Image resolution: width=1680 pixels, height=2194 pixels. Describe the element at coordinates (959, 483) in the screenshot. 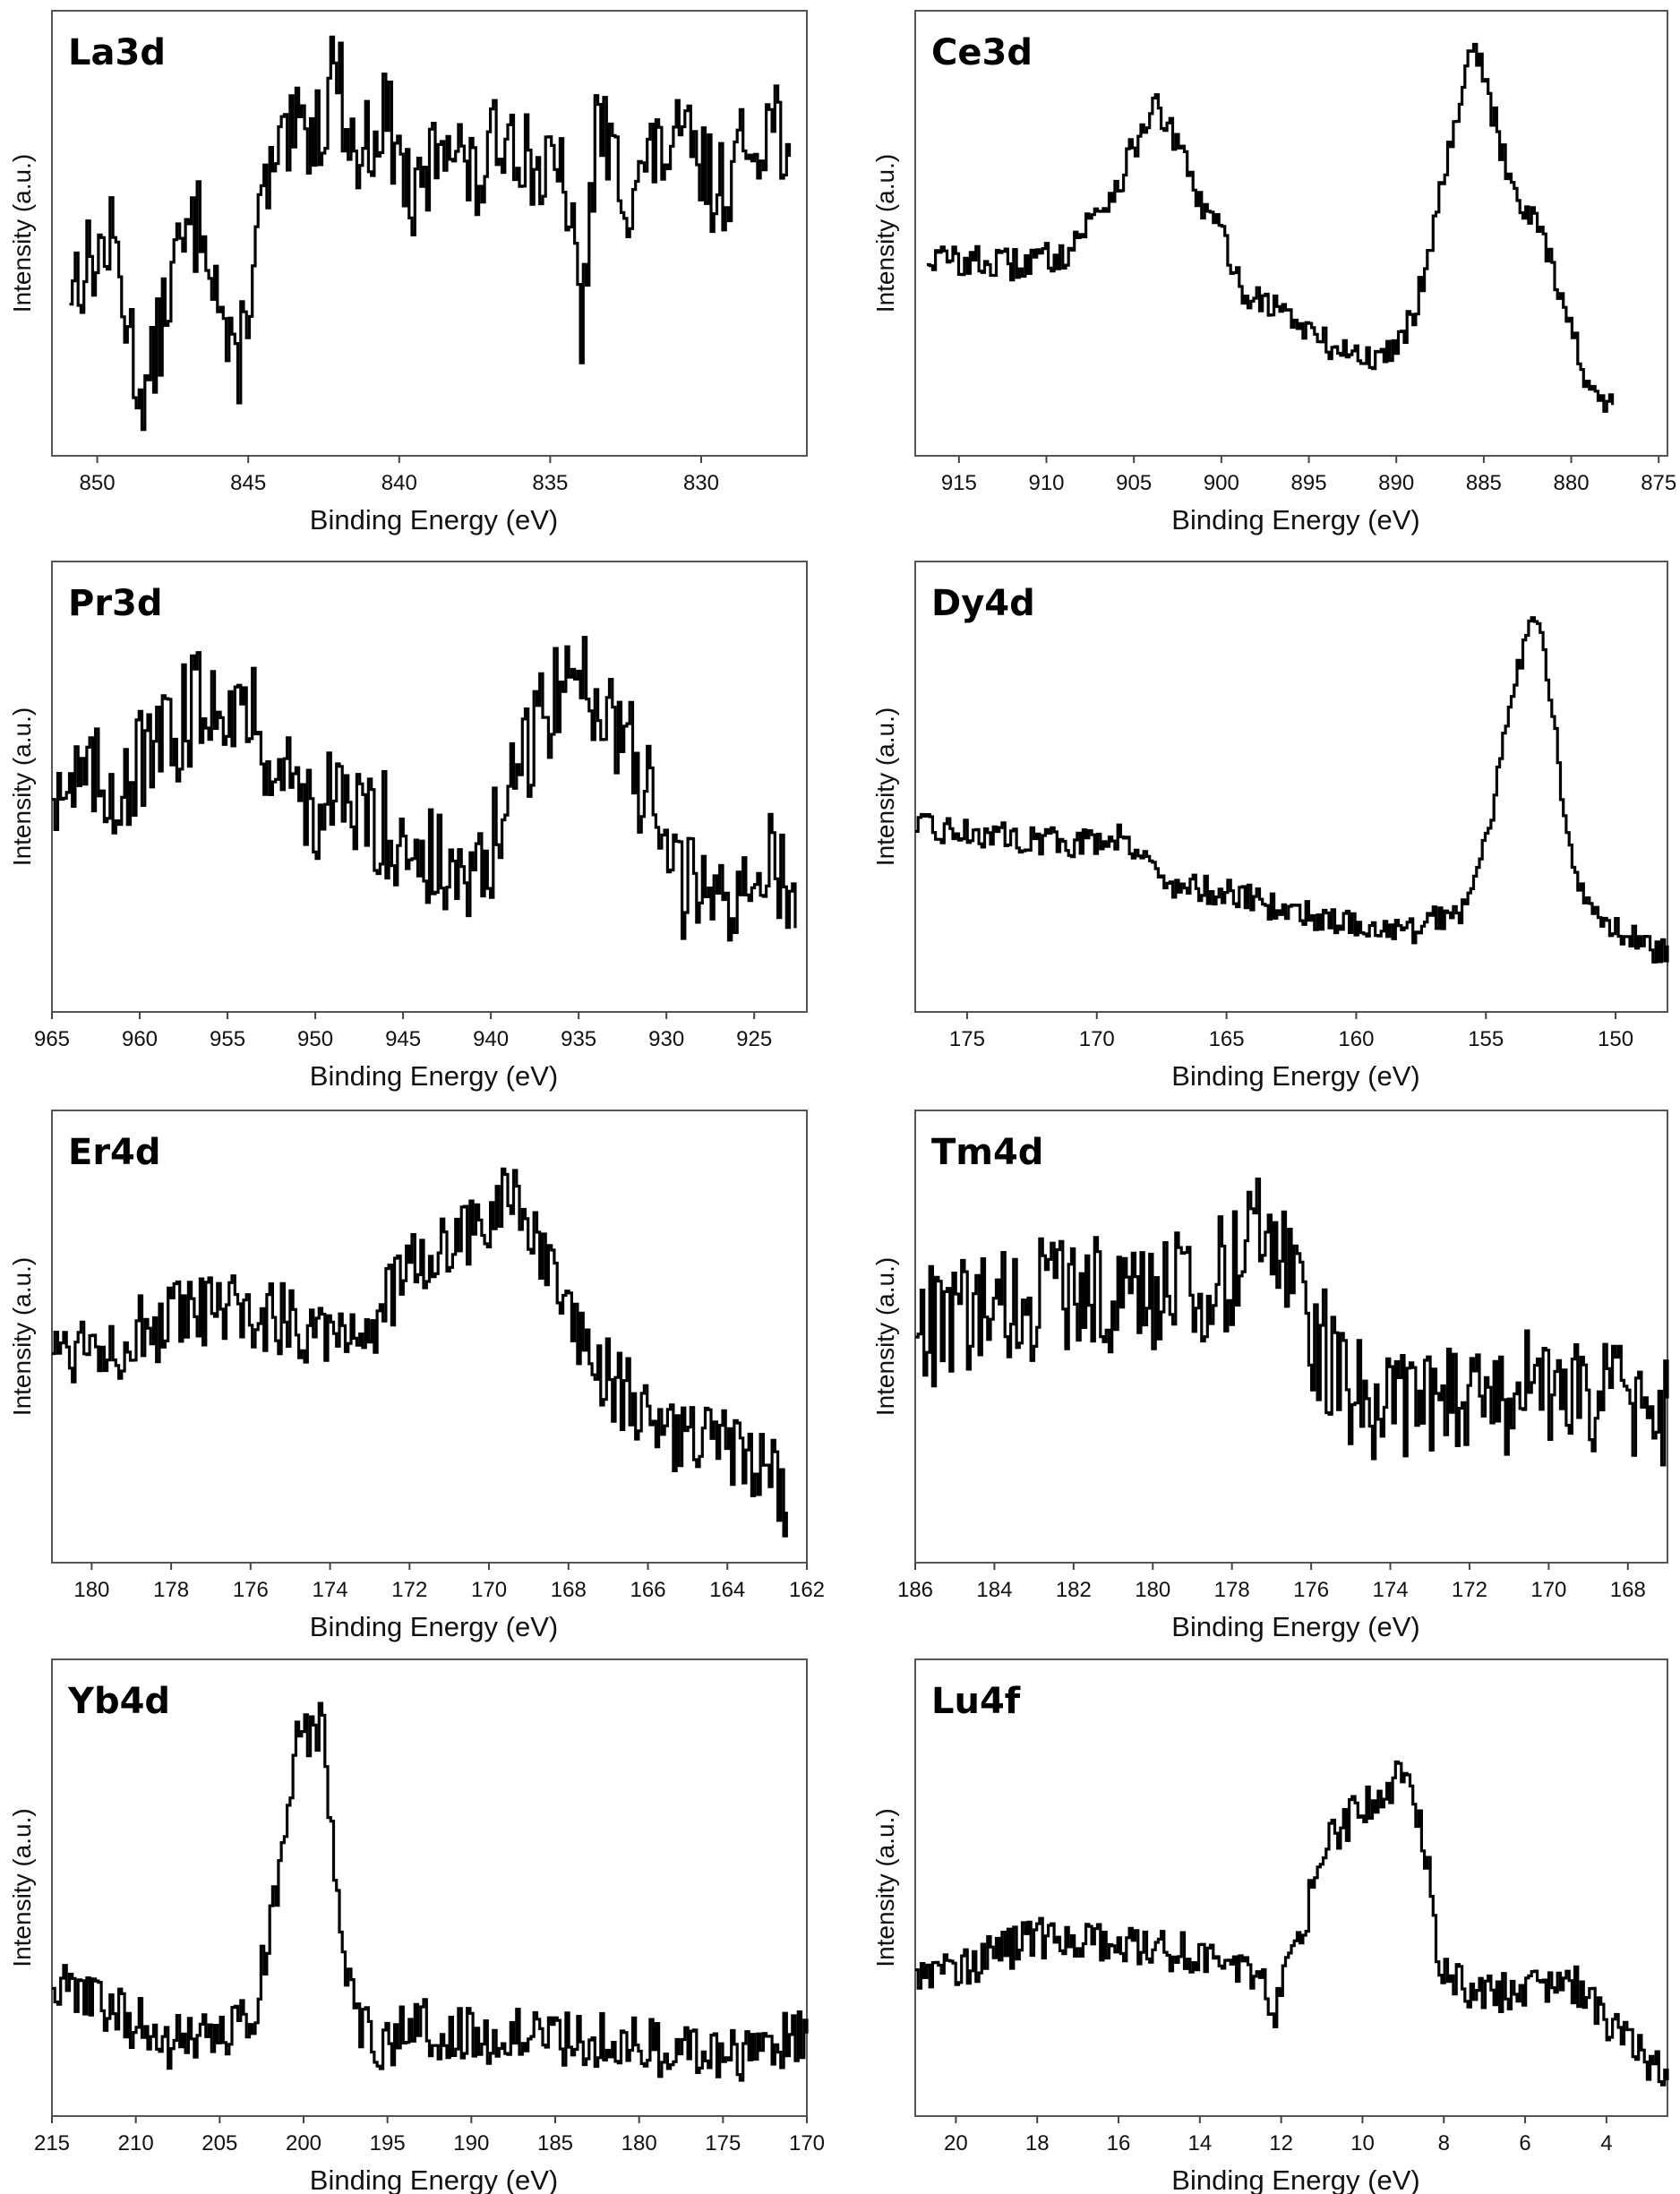

I see `ce3d-x-tick-label: 915` at that location.